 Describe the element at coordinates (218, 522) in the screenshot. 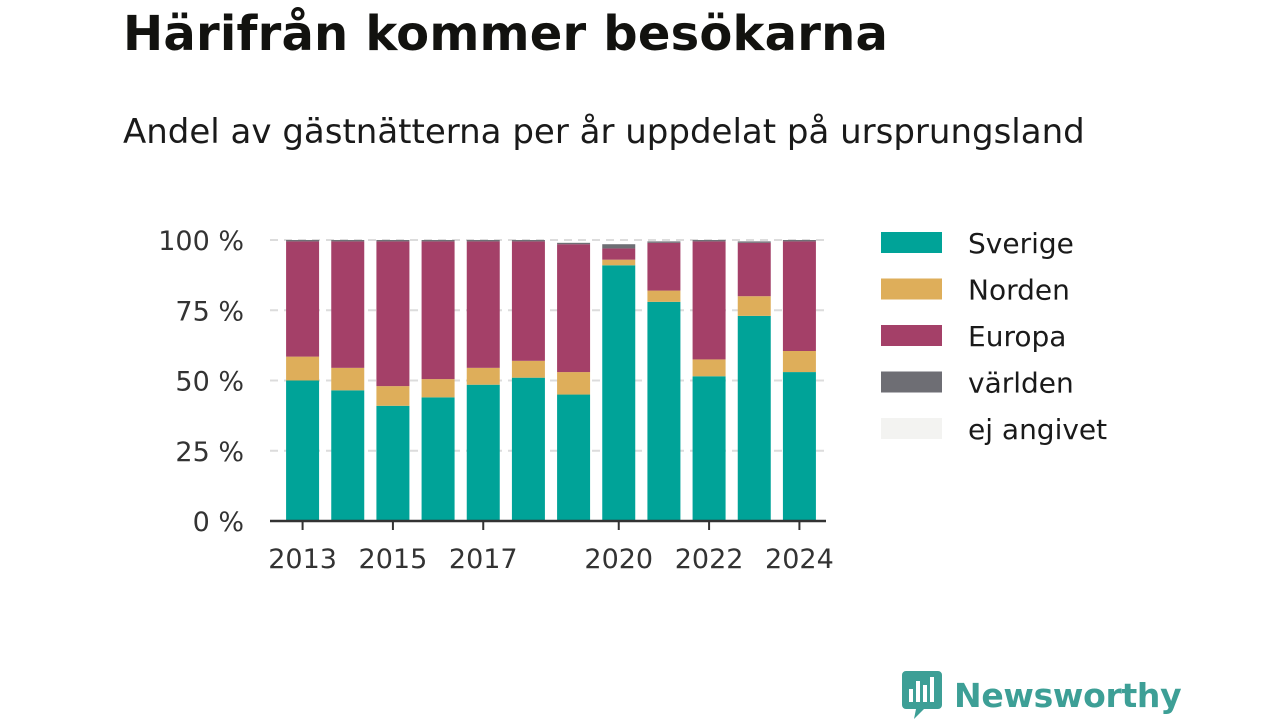

I see `y-tick-label: 0 %` at that location.